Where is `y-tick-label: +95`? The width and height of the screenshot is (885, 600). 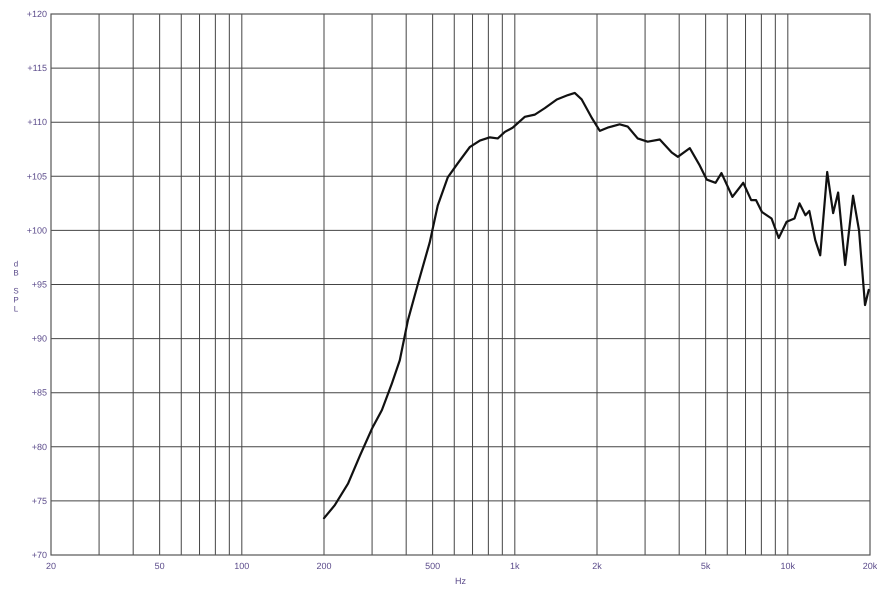
y-tick-label: +95 is located at coordinates (39, 285).